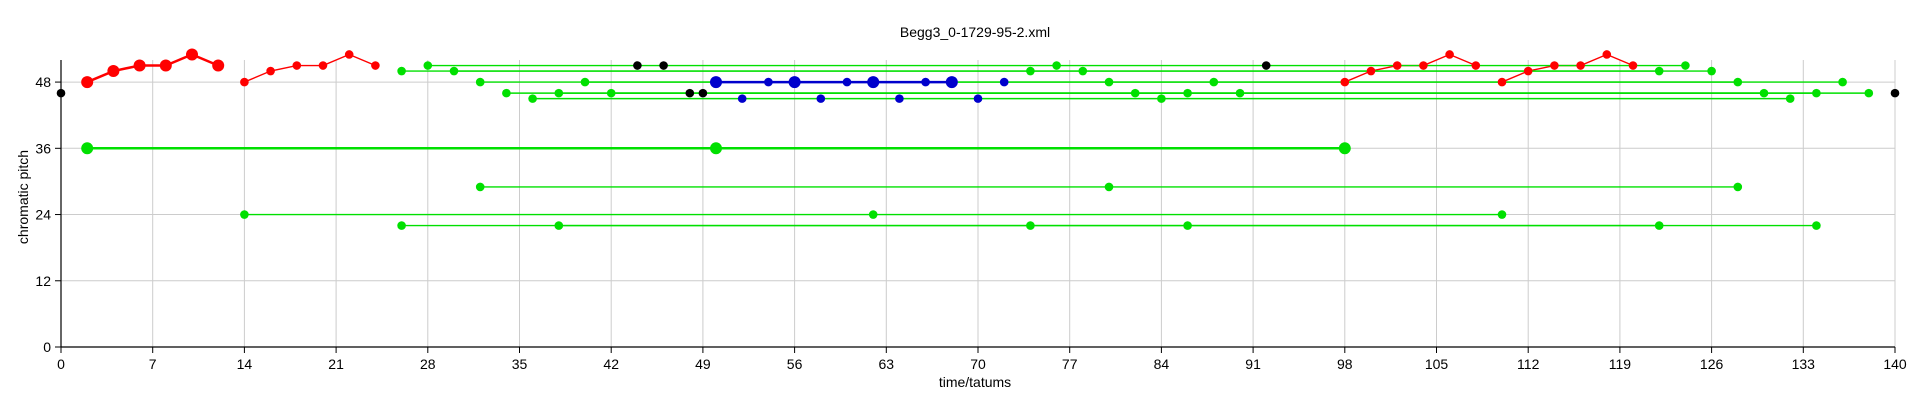 Image resolution: width=1920 pixels, height=401 pixels. What do you see at coordinates (428, 364) in the screenshot?
I see `x-tick-label: 28` at bounding box center [428, 364].